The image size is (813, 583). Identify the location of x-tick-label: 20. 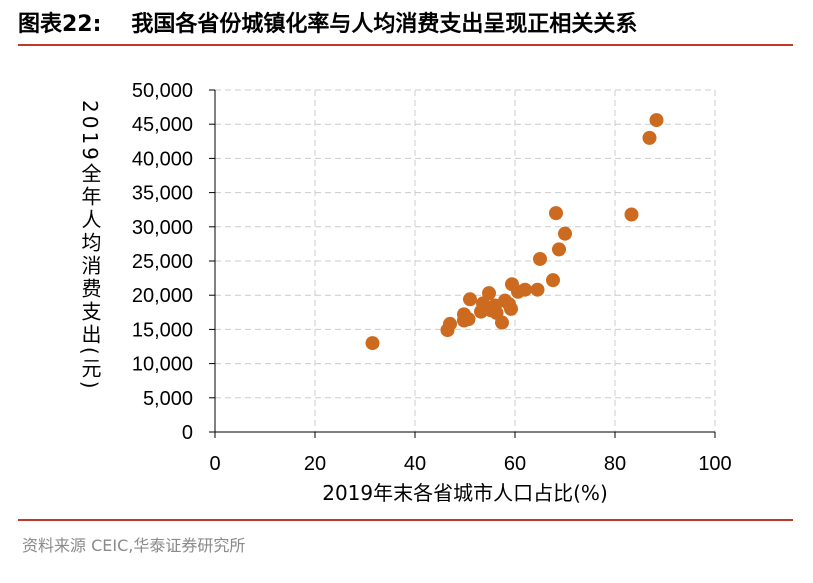
(315, 464).